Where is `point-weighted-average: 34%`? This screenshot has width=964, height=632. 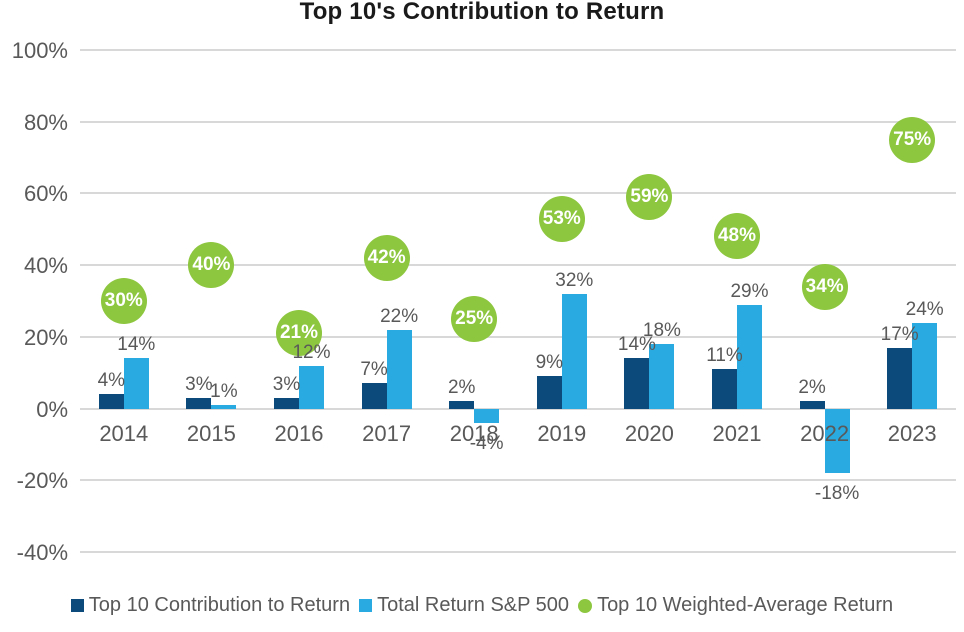 point-weighted-average: 34% is located at coordinates (824, 286).